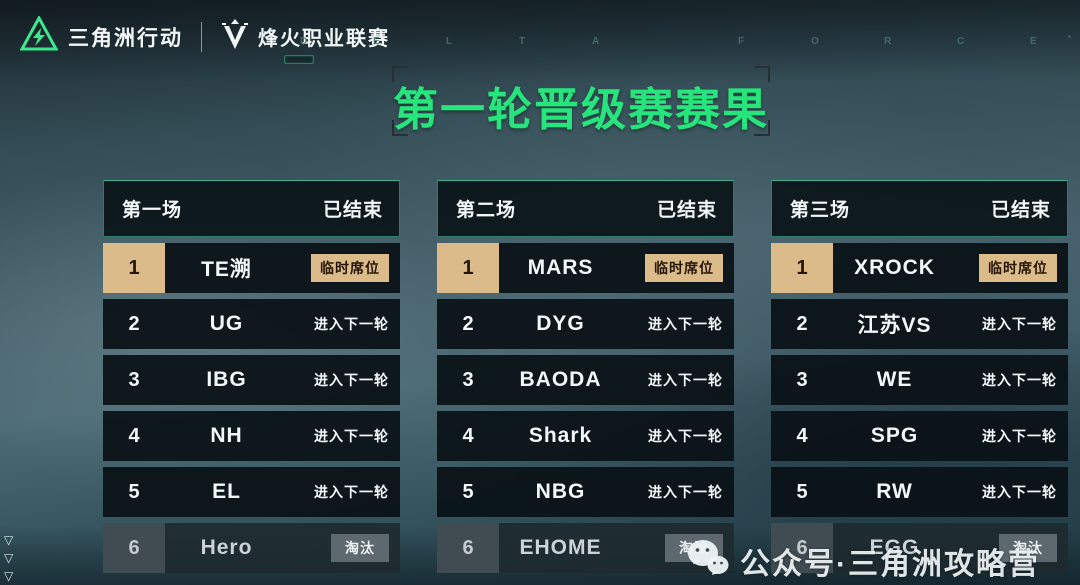  What do you see at coordinates (201, 36) in the screenshot?
I see `brand-divider` at bounding box center [201, 36].